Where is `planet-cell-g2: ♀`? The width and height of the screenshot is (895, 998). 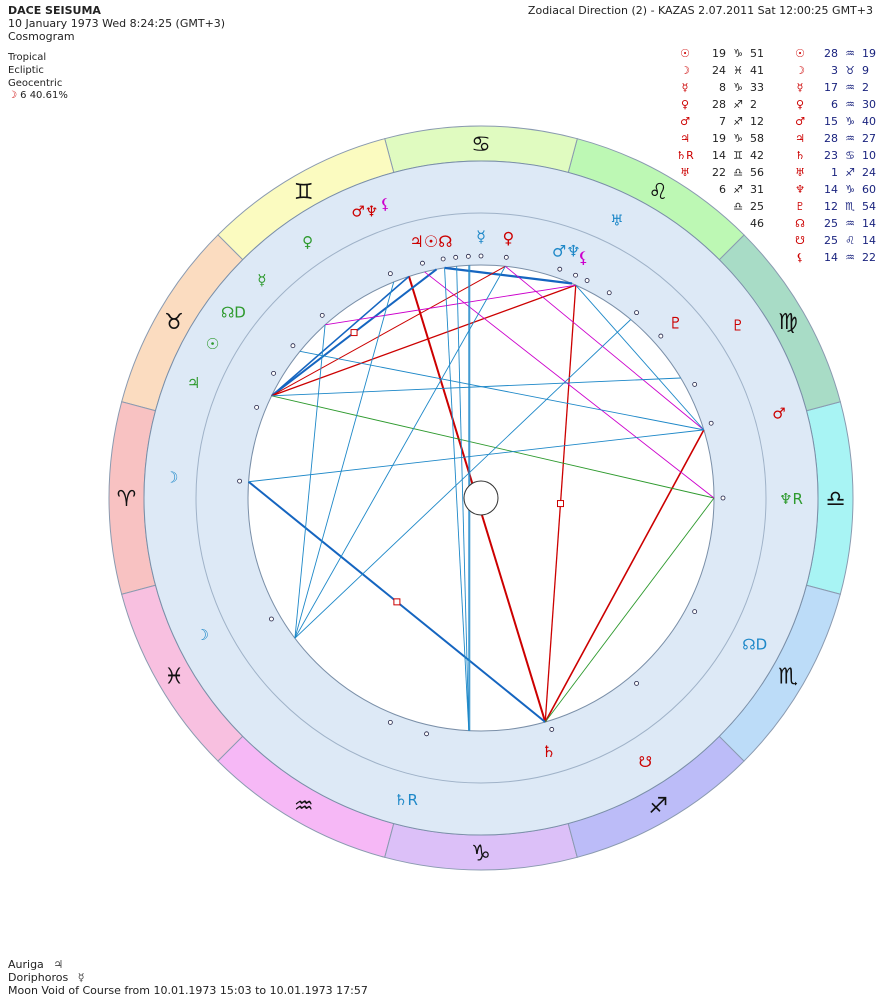 planet-cell-g2: ♀ is located at coordinates (800, 104).